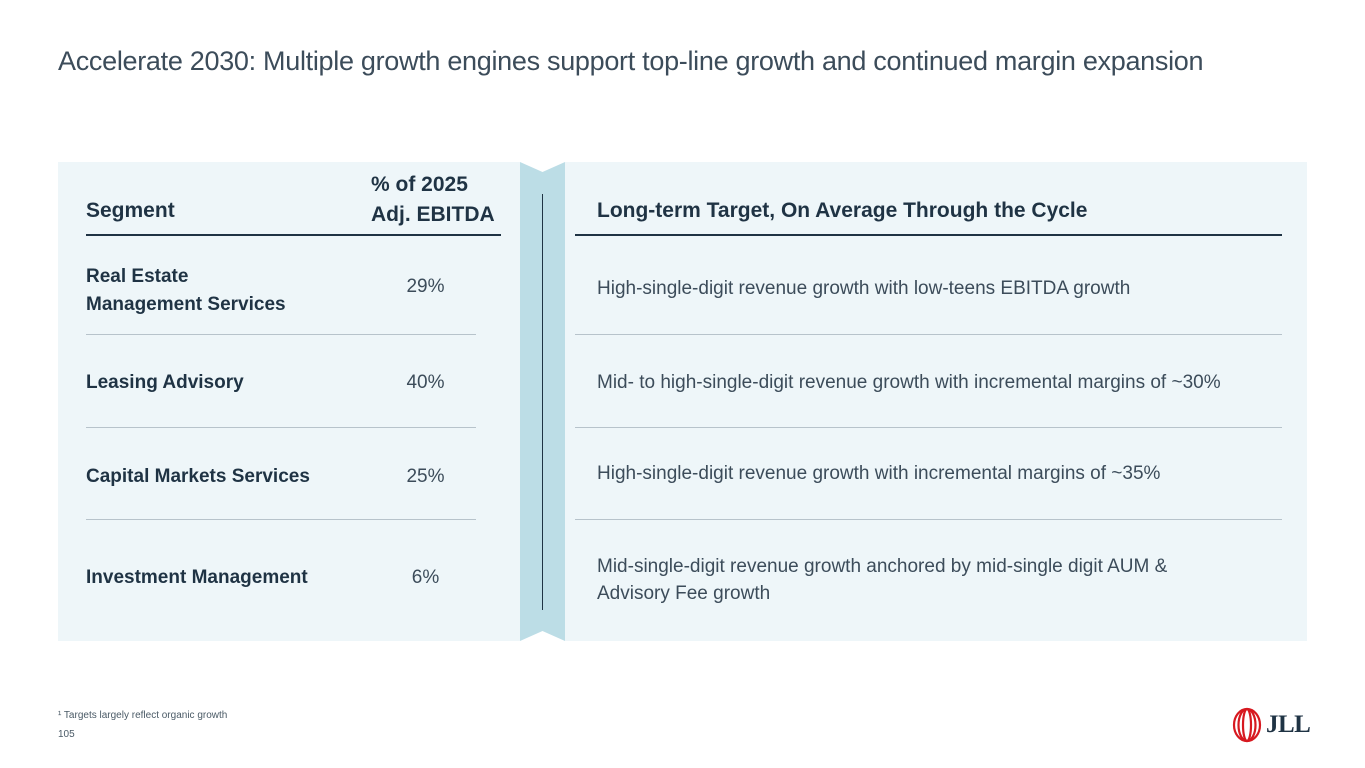  I want to click on row-4-pct: 6%, so click(425, 577).